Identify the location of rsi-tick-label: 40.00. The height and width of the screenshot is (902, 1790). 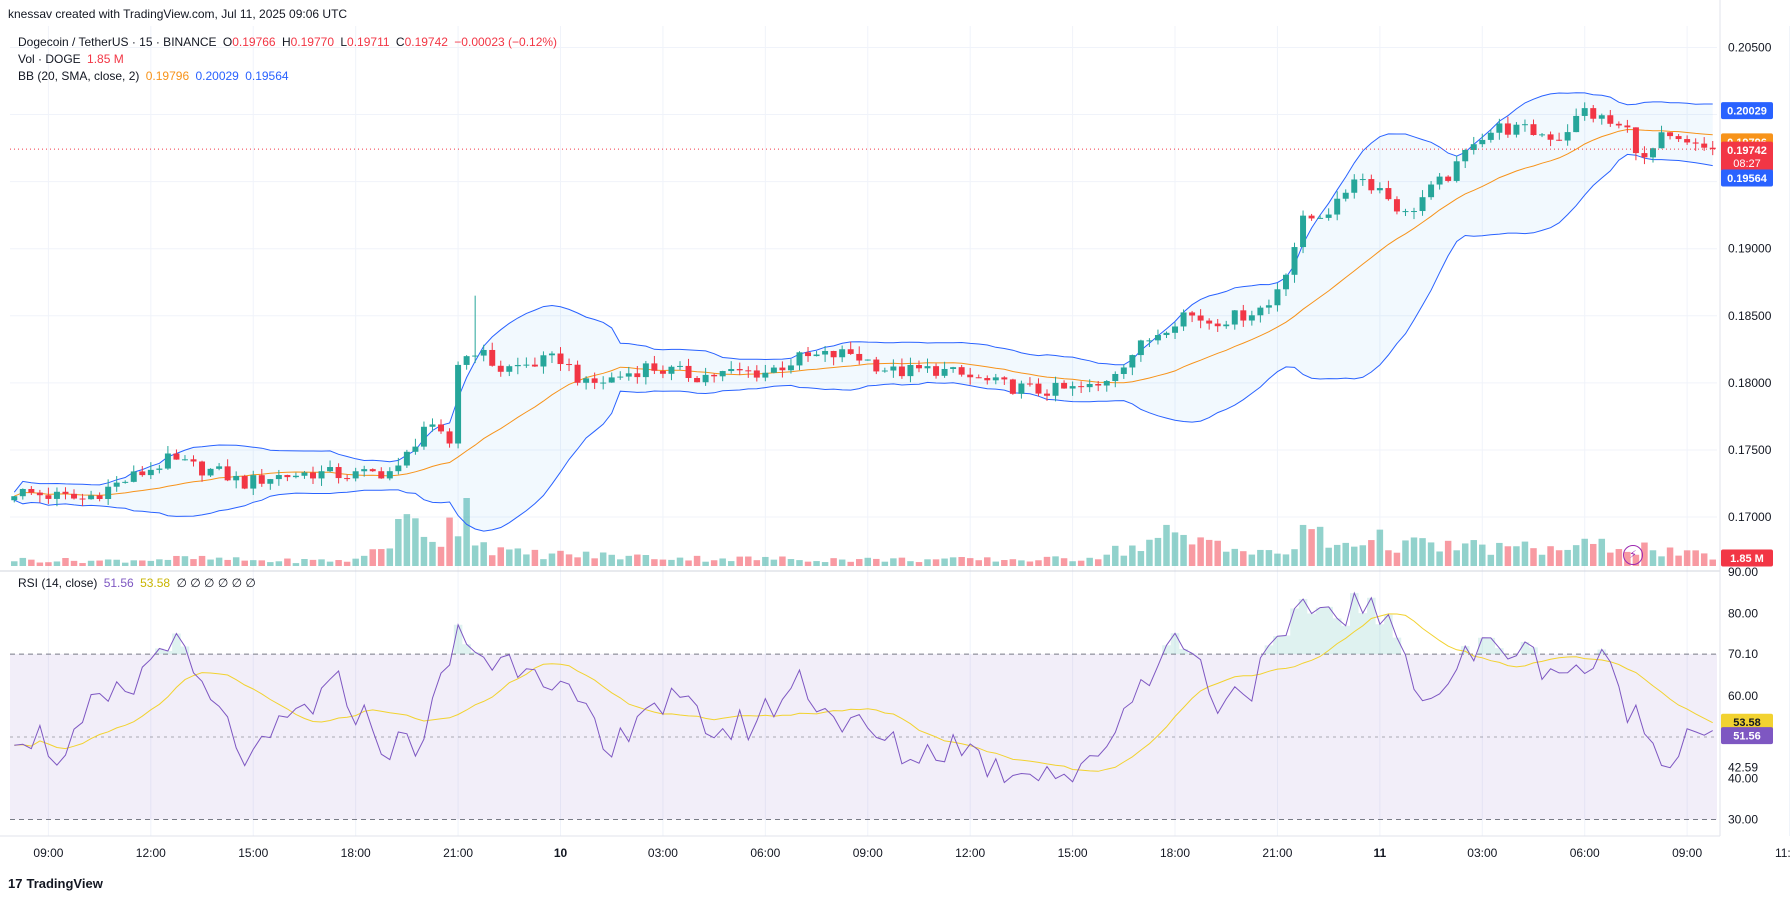
(1743, 778).